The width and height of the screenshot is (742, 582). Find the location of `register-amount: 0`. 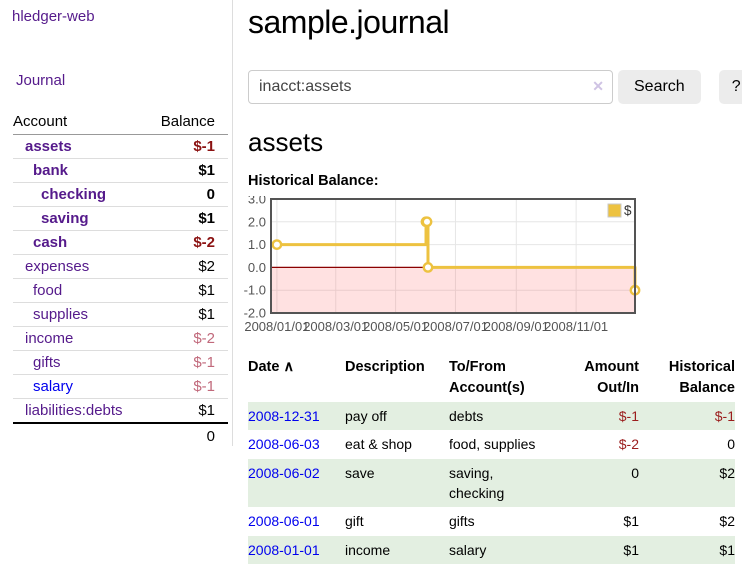

register-amount: 0 is located at coordinates (635, 472).